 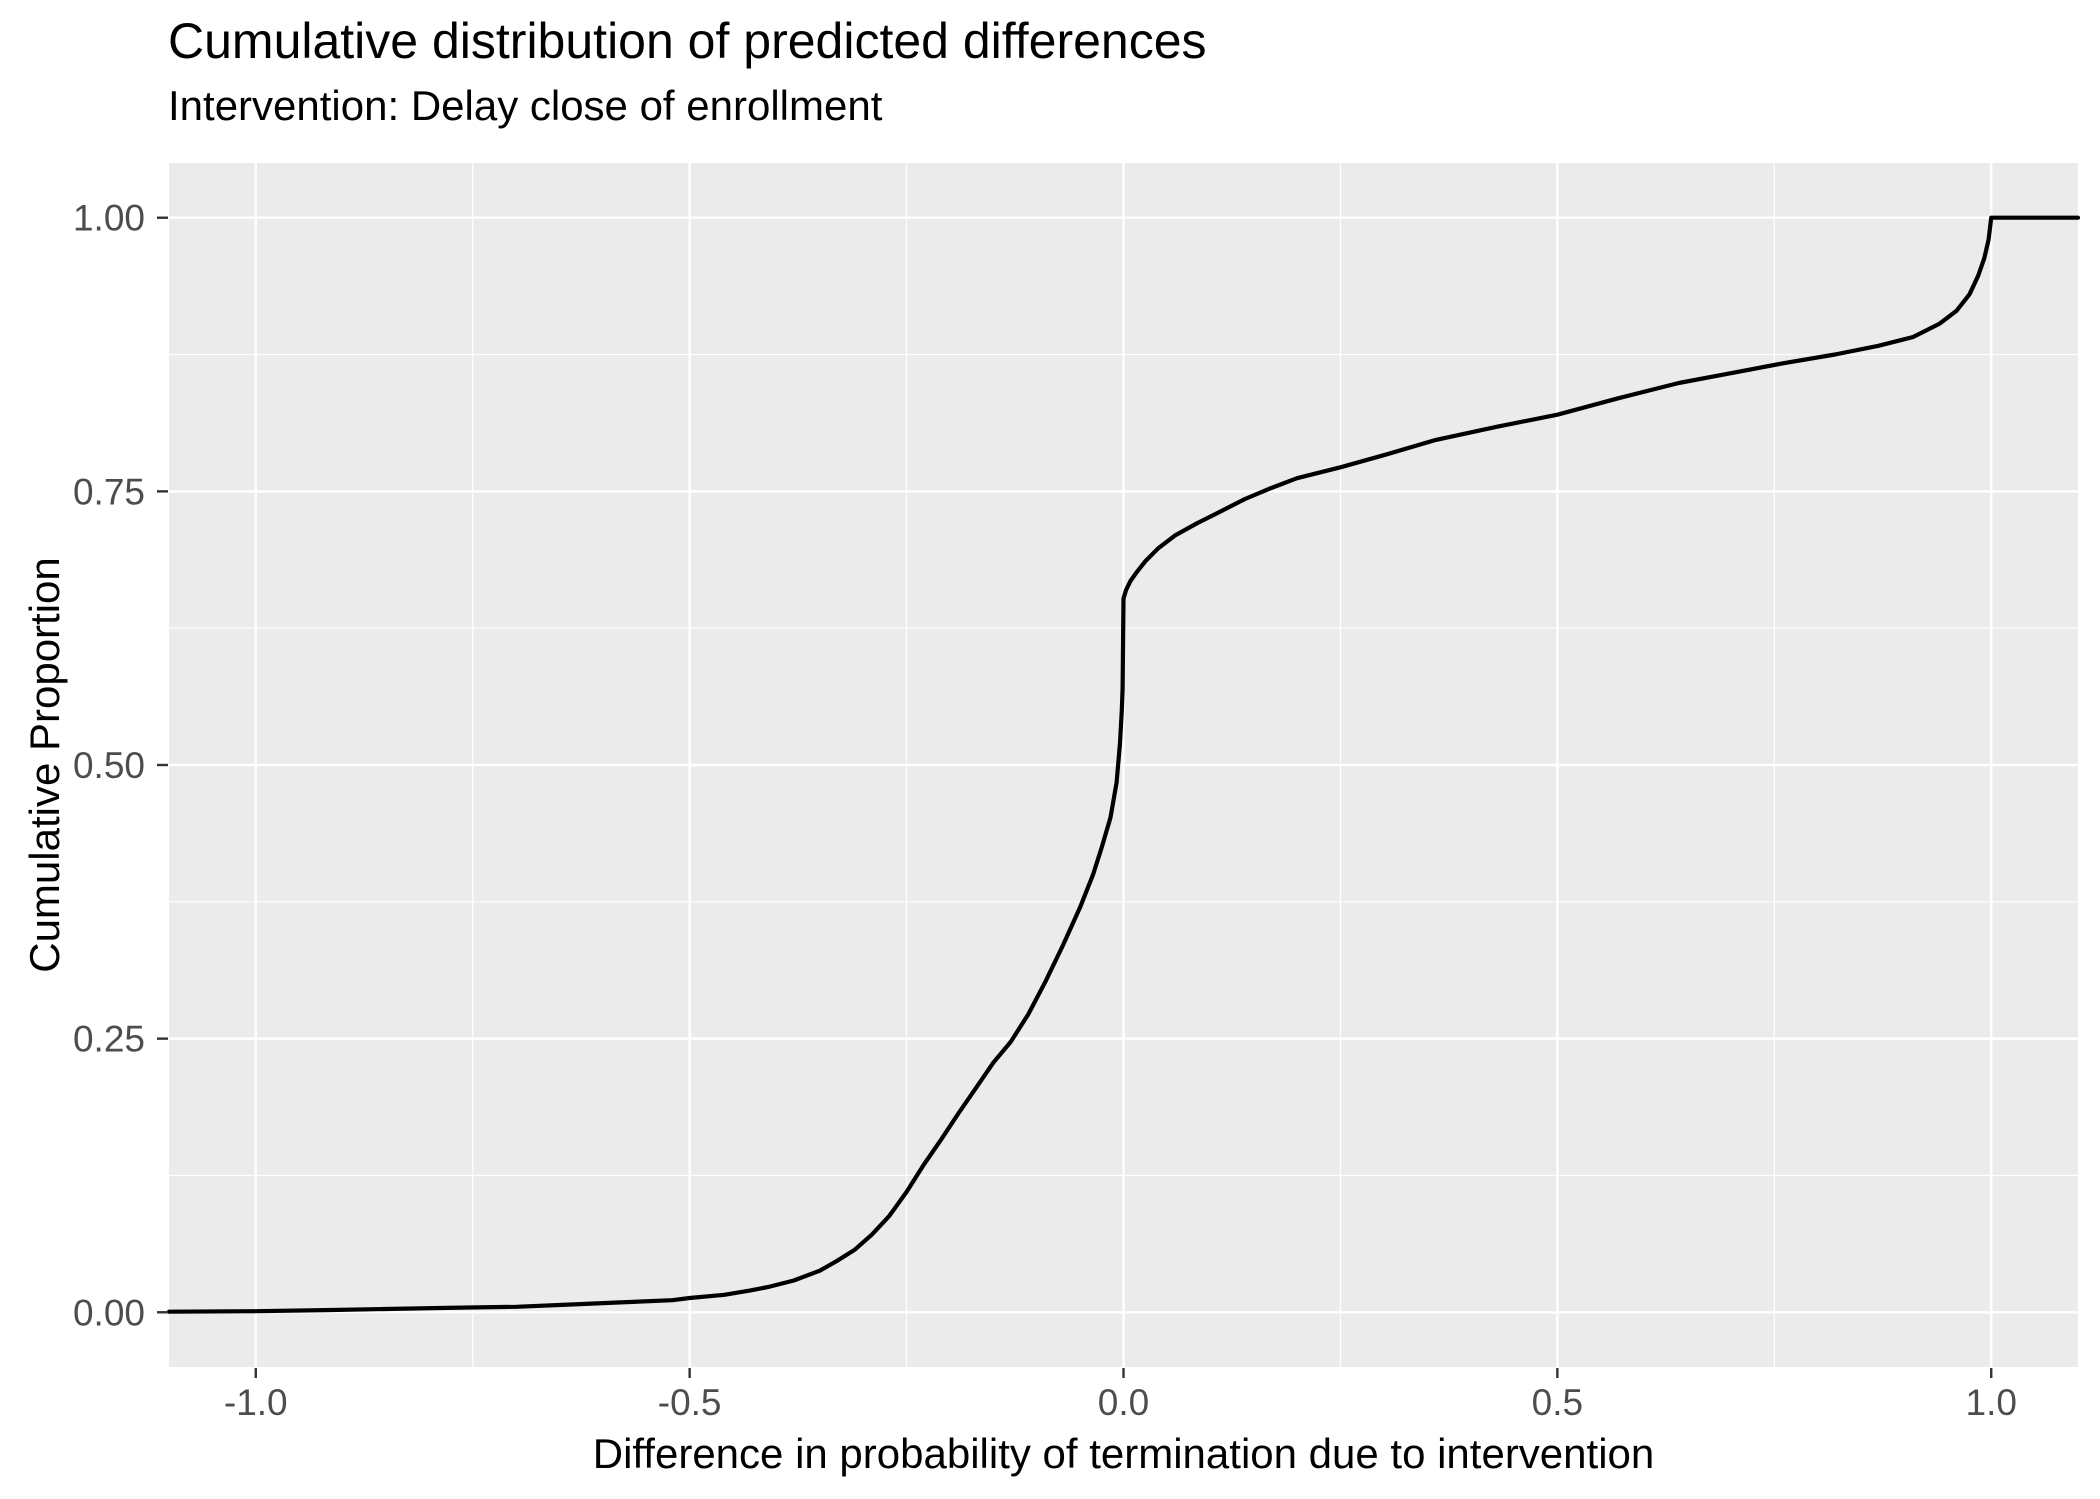 What do you see at coordinates (690, 1402) in the screenshot?
I see `x-tick-label: -0.5` at bounding box center [690, 1402].